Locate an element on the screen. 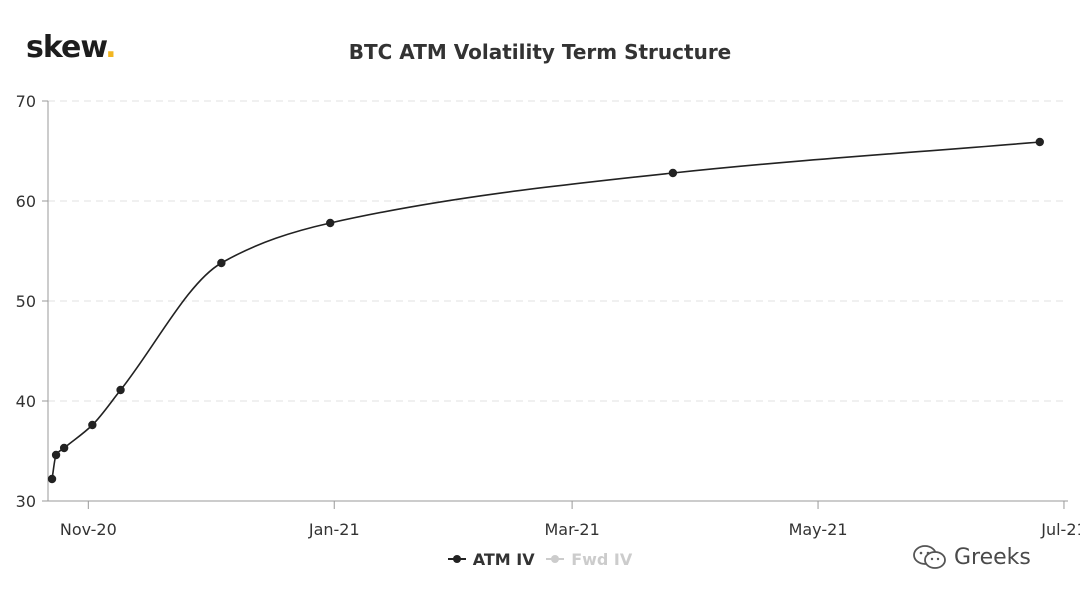 This screenshot has height=603, width=1080. skew-logo: skew. is located at coordinates (71, 47).